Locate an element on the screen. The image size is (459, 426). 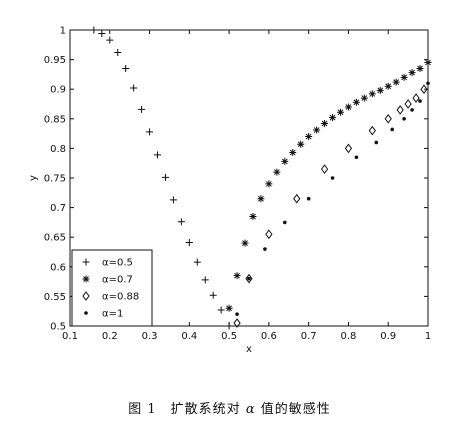
x-tick-label: 0.8 is located at coordinates (348, 336).